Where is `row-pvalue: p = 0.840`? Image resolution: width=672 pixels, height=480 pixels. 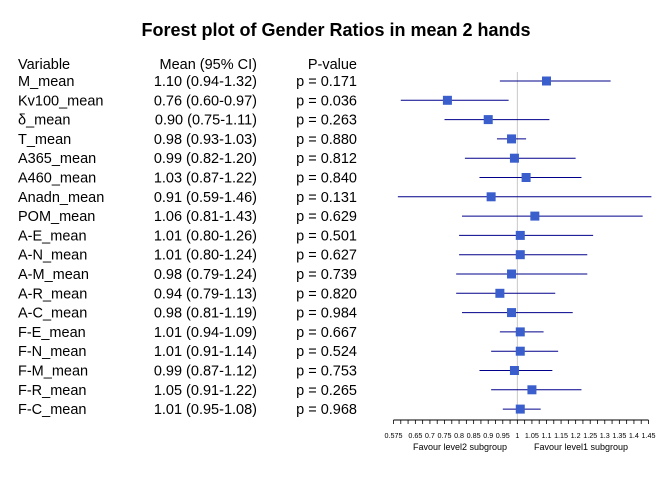
row-pvalue: p = 0.840 is located at coordinates (326, 179).